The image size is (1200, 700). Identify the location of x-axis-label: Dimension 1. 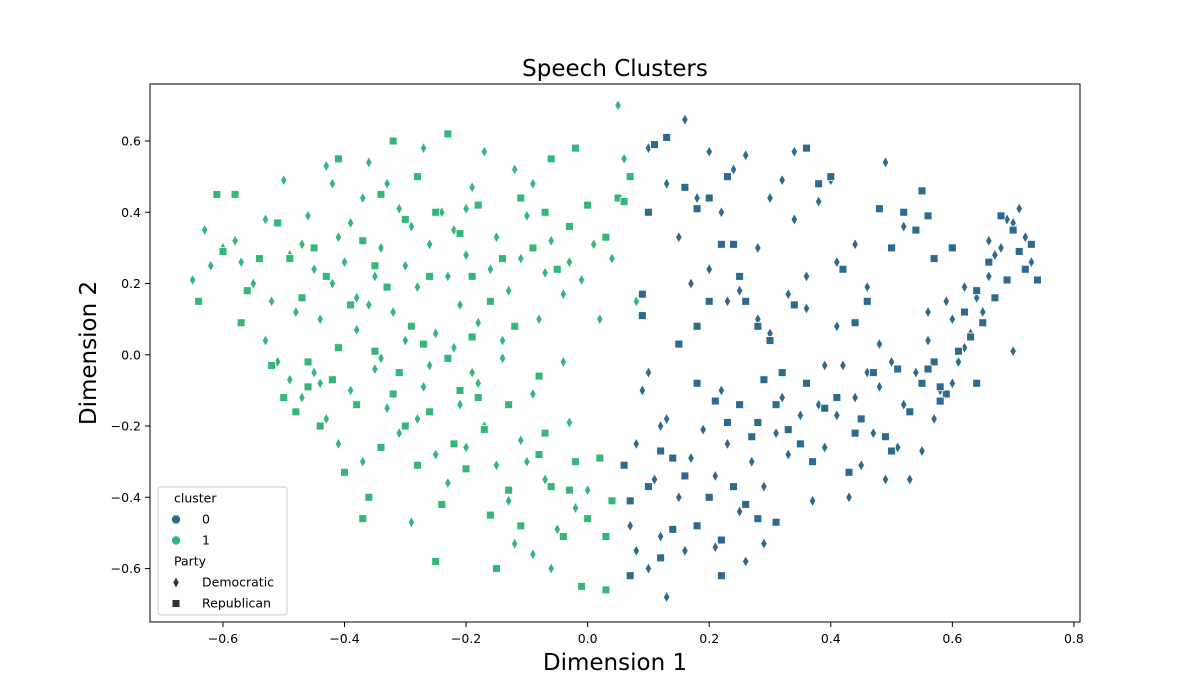
(615, 663).